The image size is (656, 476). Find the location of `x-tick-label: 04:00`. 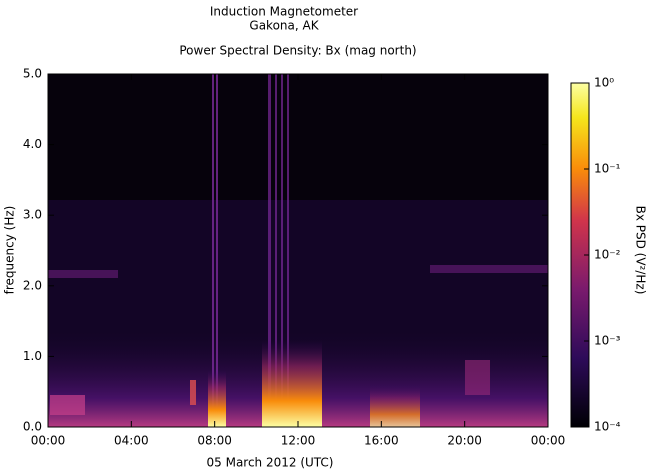

x-tick-label: 04:00 is located at coordinates (131, 441).